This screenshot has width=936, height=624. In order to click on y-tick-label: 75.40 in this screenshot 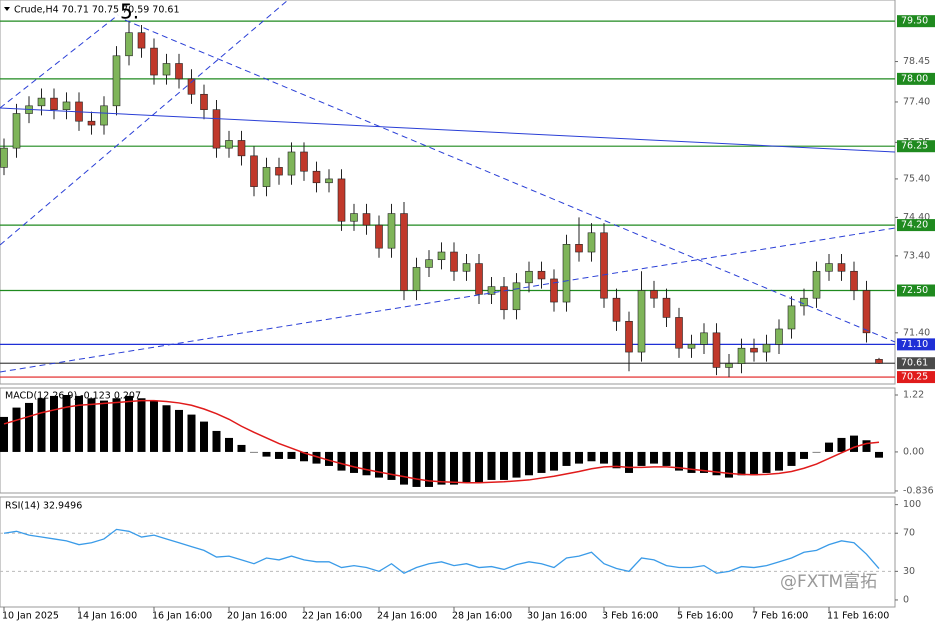, I will do `click(916, 178)`.